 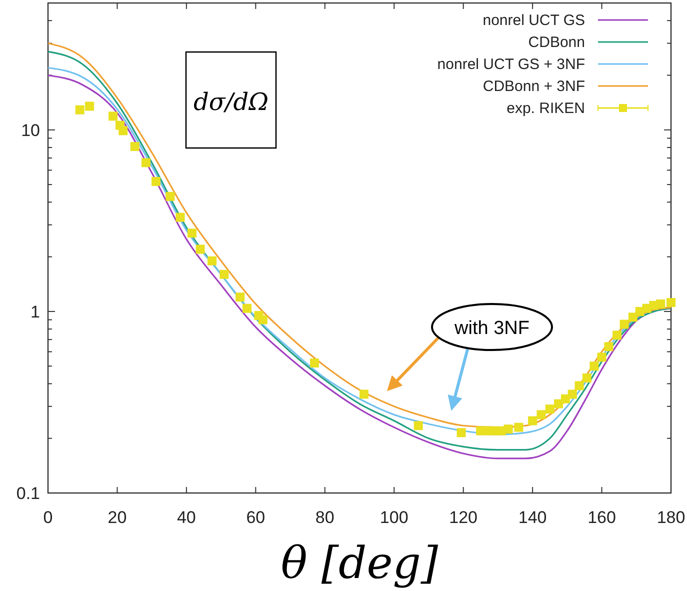 What do you see at coordinates (545, 108) in the screenshot?
I see `legend-label: exp. RIKEN` at bounding box center [545, 108].